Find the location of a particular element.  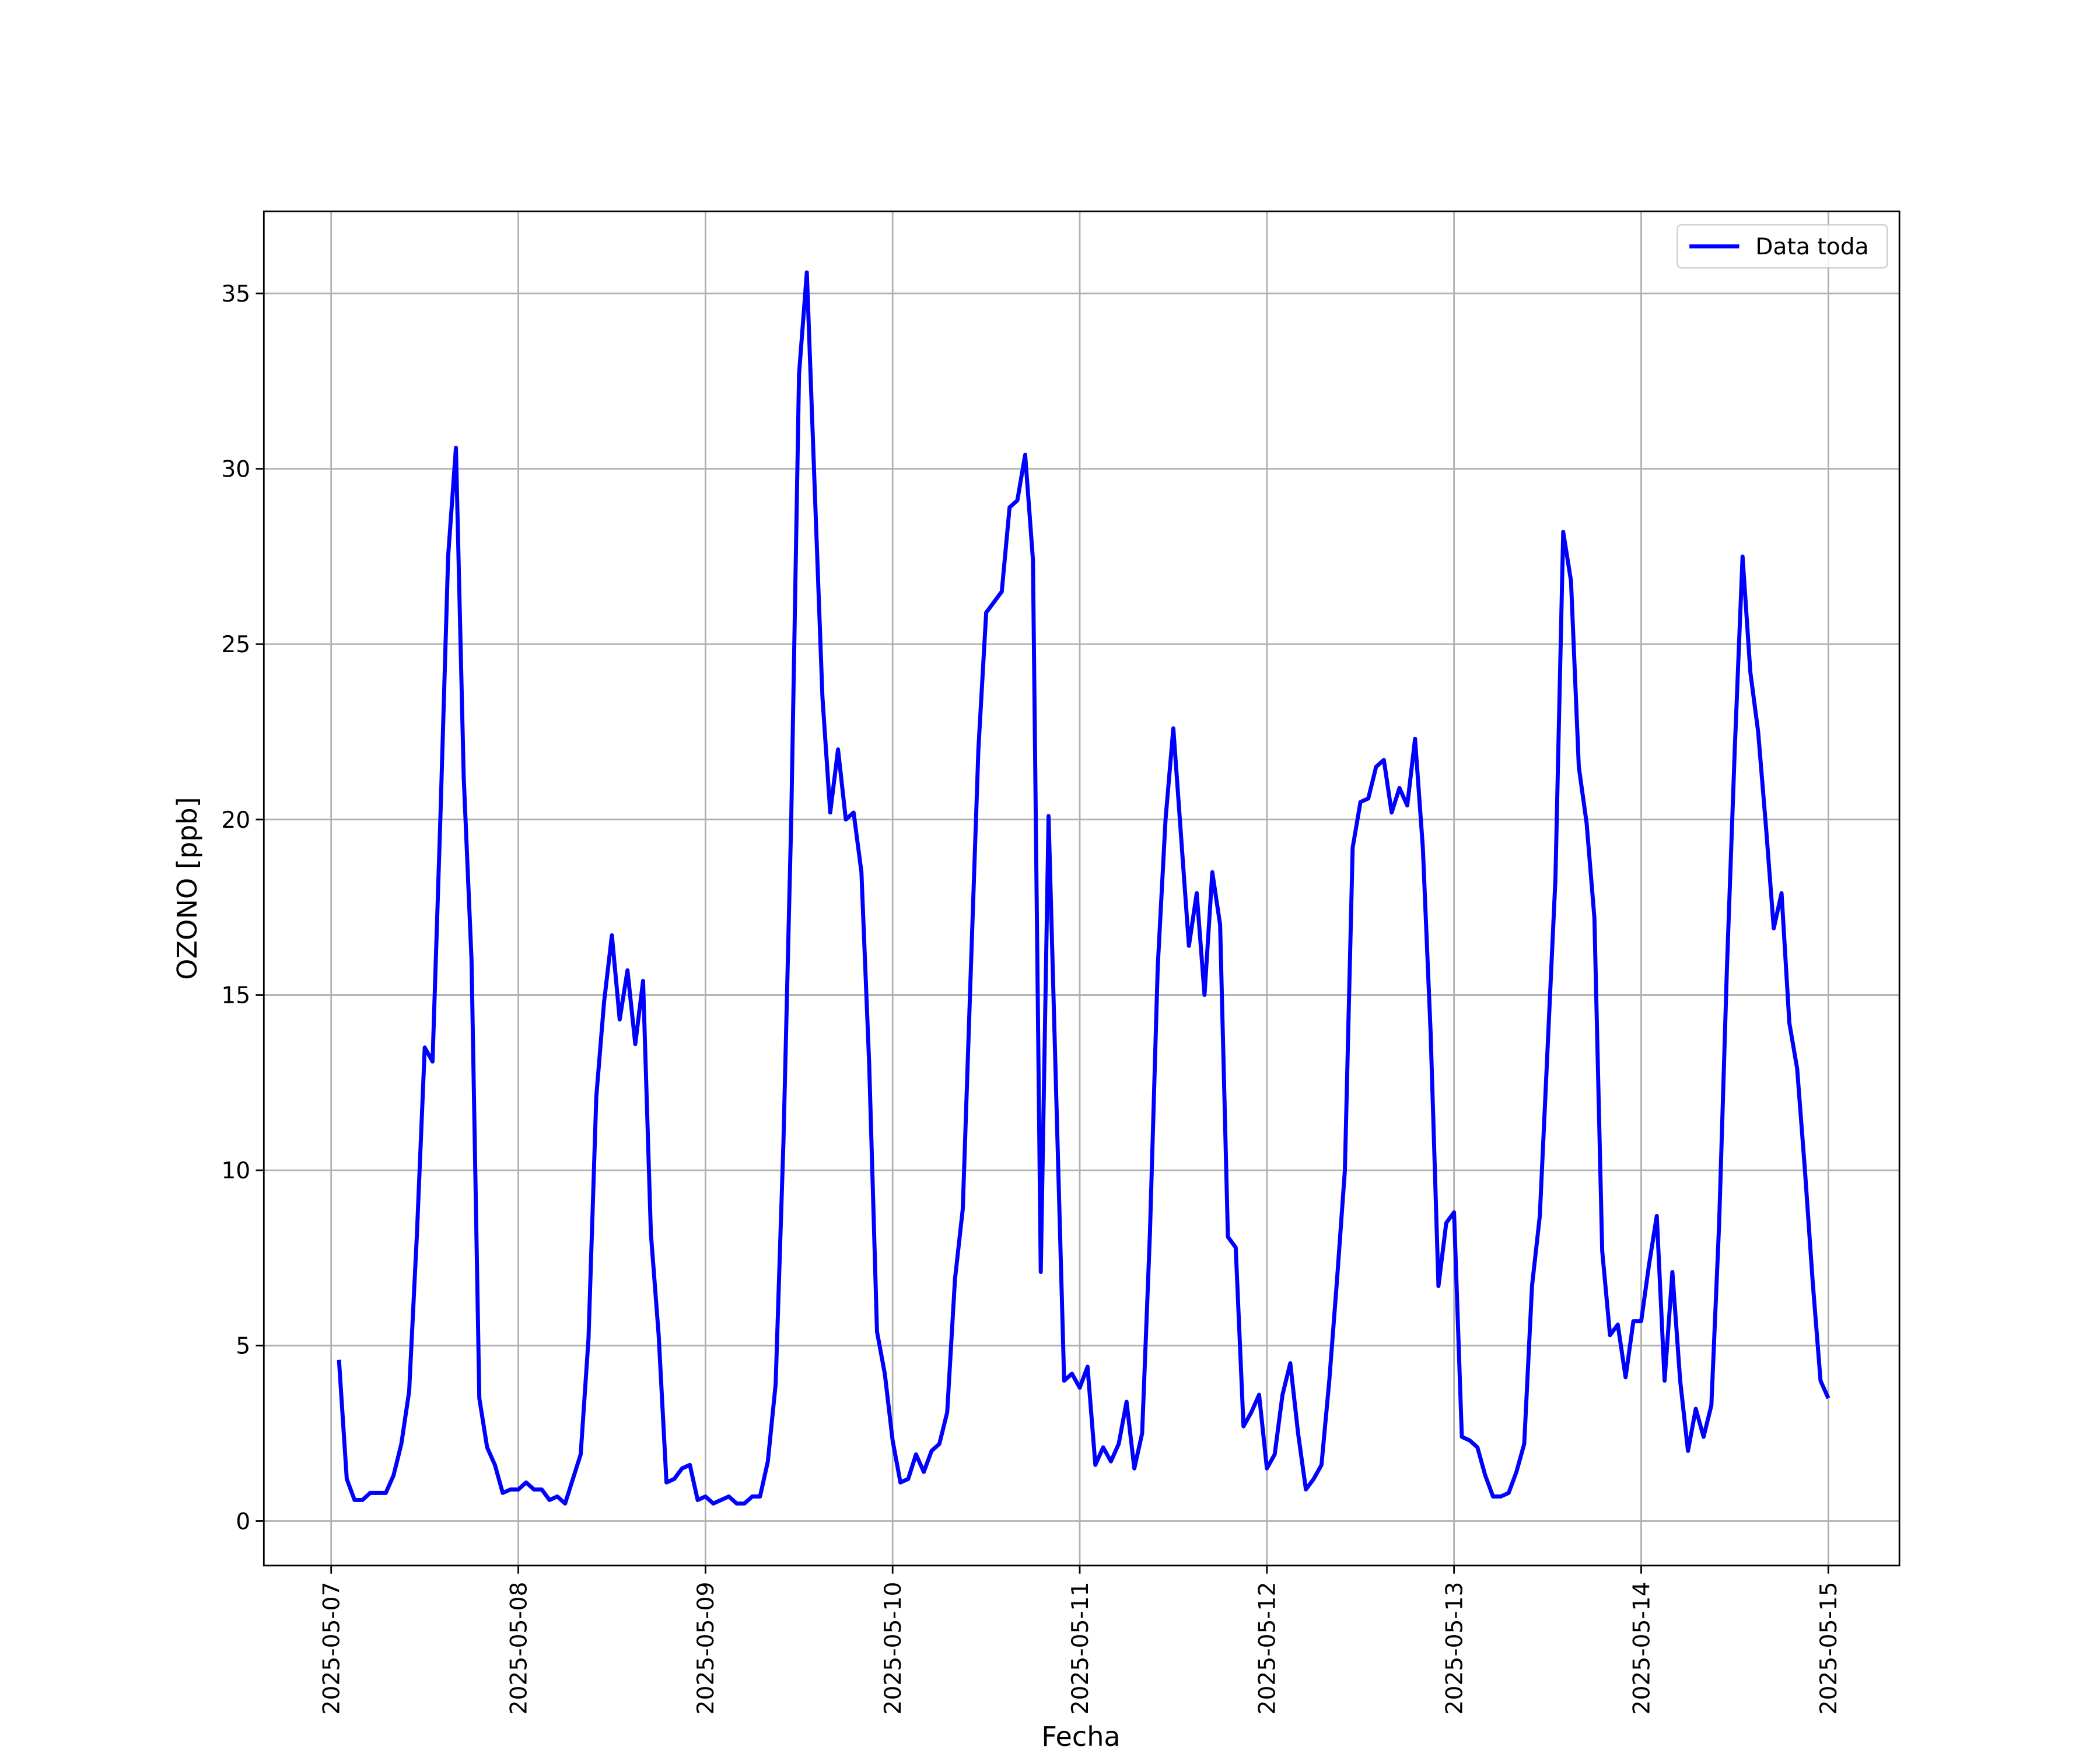

legend-label: Data toda is located at coordinates (1811, 247).